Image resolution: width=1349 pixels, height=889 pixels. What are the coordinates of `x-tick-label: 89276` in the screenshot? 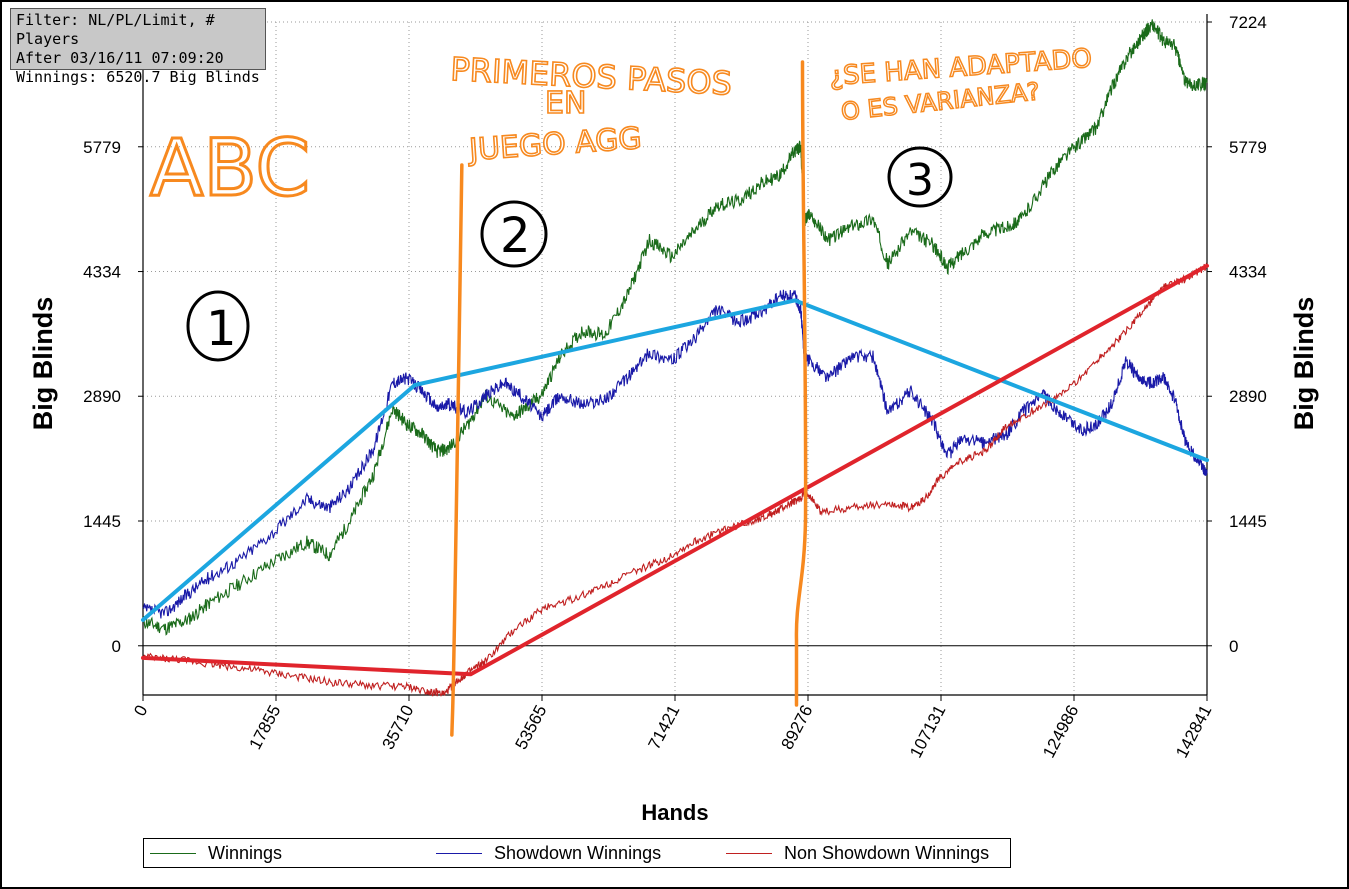 It's located at (797, 727).